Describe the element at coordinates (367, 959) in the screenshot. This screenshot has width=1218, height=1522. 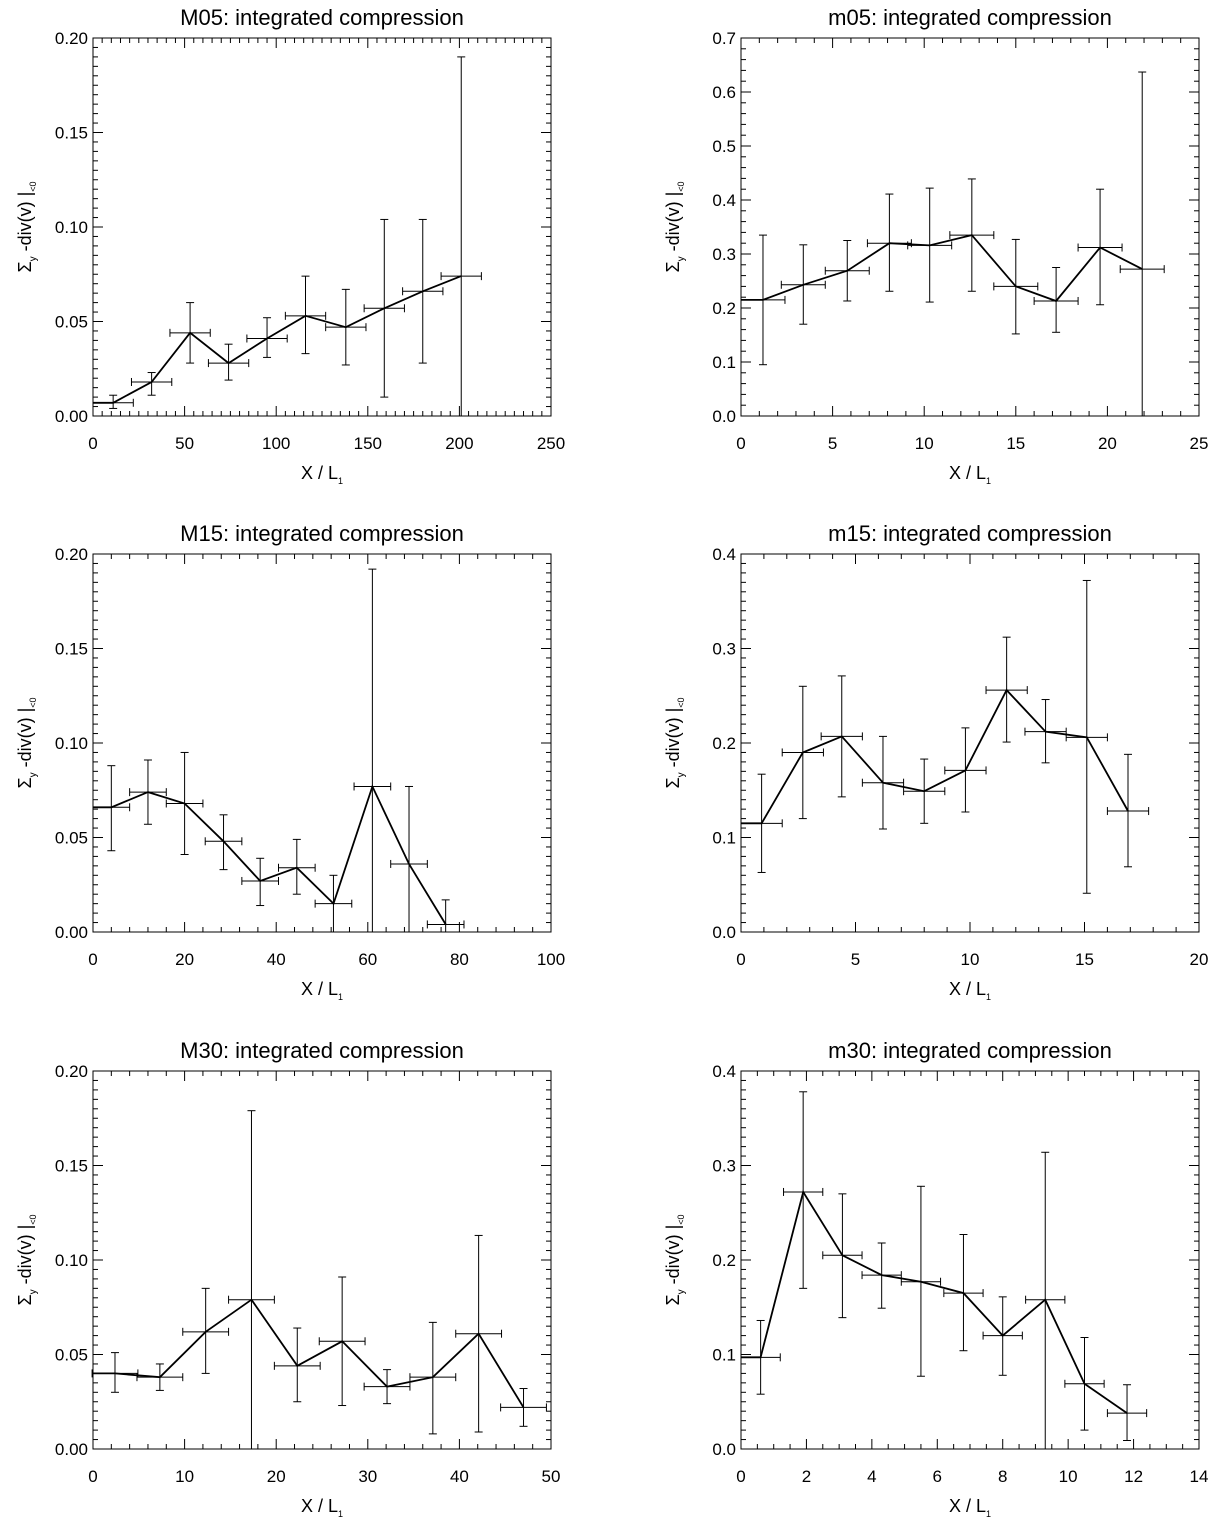
I see `x-tick-label: 60` at that location.